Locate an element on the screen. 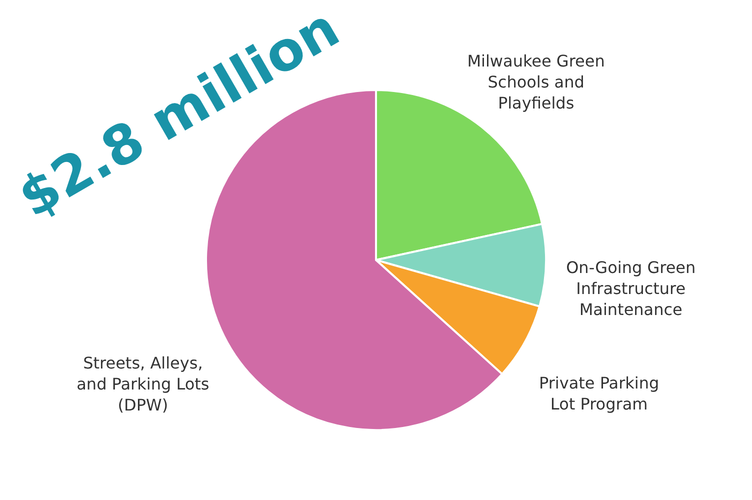  slice-label: On-Going Green Infrastructure Maintenance is located at coordinates (631, 289).